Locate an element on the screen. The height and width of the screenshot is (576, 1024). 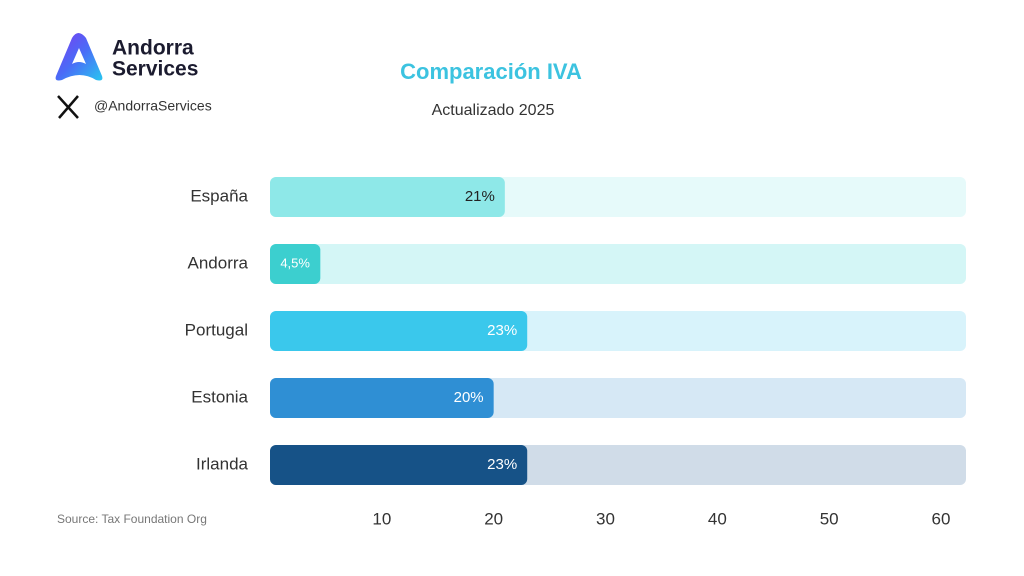
brand-line: Services is located at coordinates (155, 69).